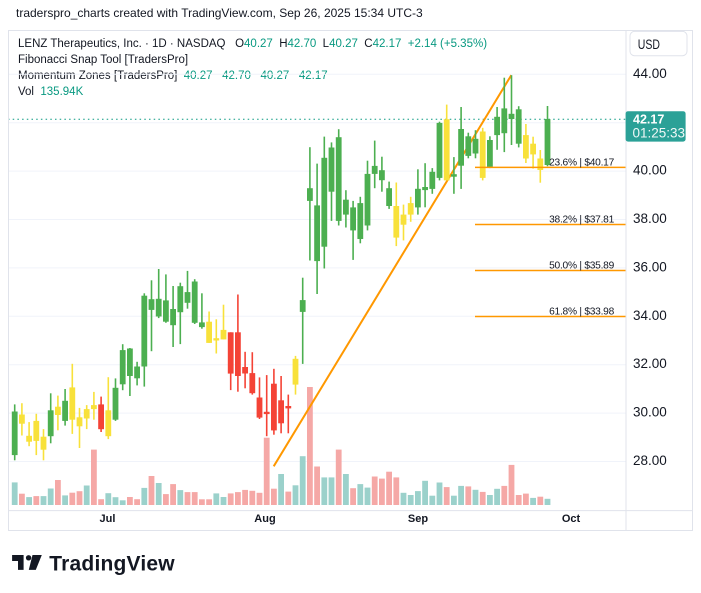  Describe the element at coordinates (418, 519) in the screenshot. I see `svg-text: Sep` at that location.